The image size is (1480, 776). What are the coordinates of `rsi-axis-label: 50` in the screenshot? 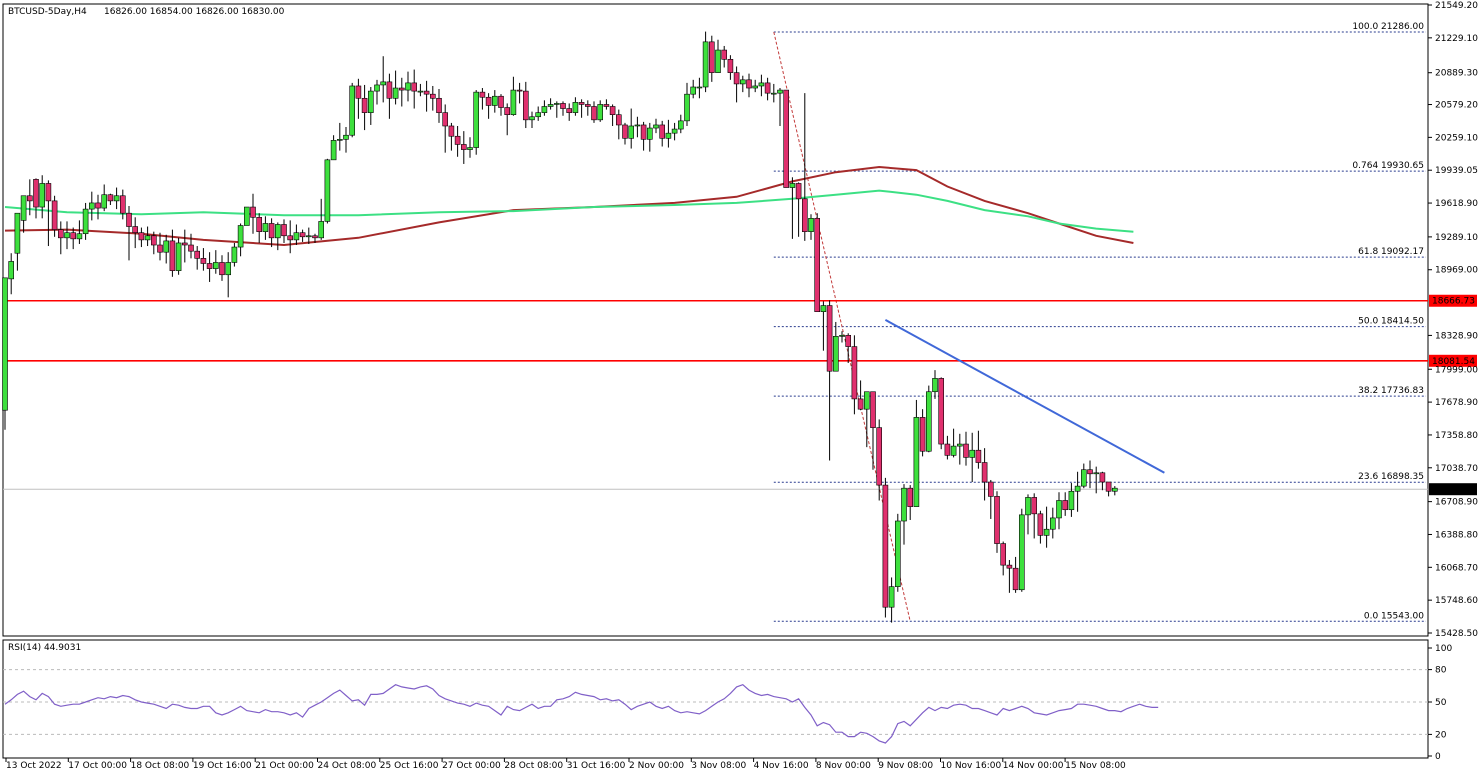 It's located at (1441, 703).